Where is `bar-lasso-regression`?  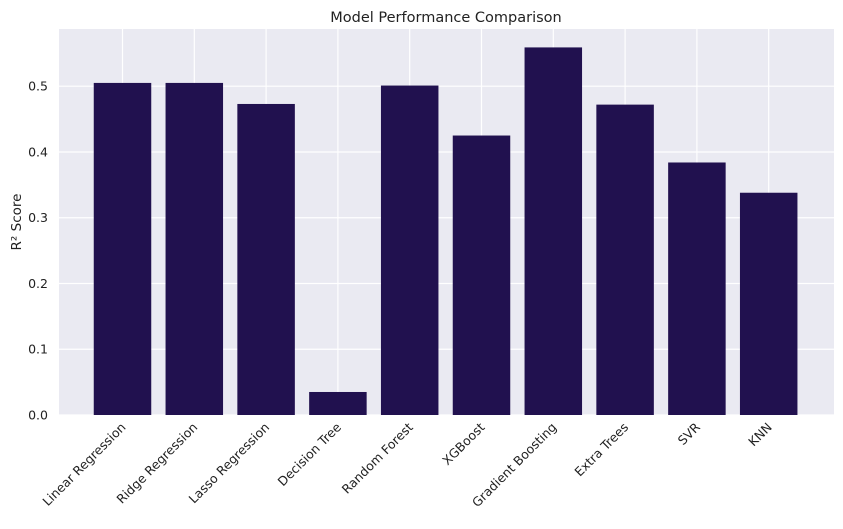 bar-lasso-regression is located at coordinates (266, 259).